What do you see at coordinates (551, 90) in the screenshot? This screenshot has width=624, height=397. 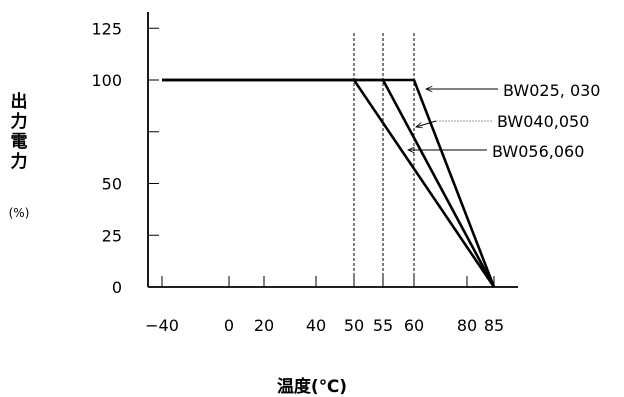 I see `legend-label-1: BW025, 030` at bounding box center [551, 90].